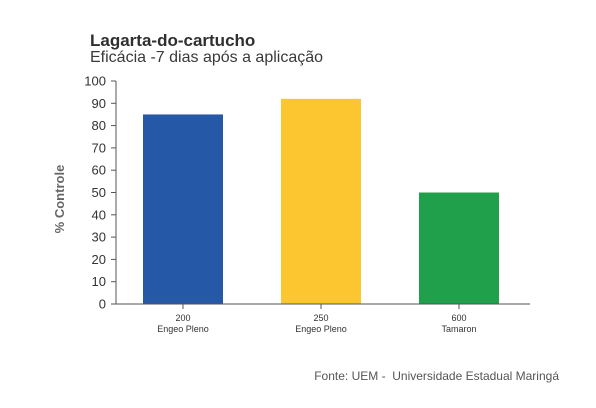 The width and height of the screenshot is (596, 408). What do you see at coordinates (99, 214) in the screenshot?
I see `y-tick-label: 40` at bounding box center [99, 214].